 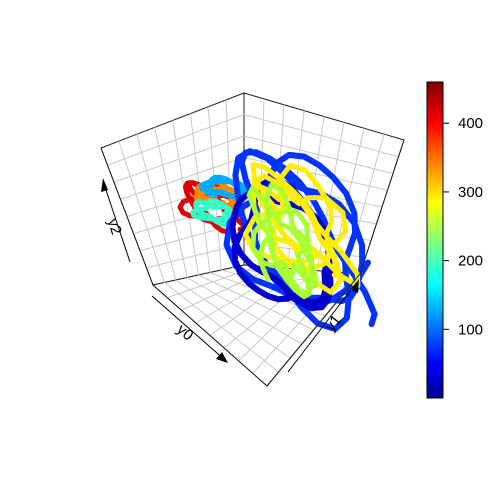 I want to click on color-bar-tick-label: 400, so click(x=470, y=123).